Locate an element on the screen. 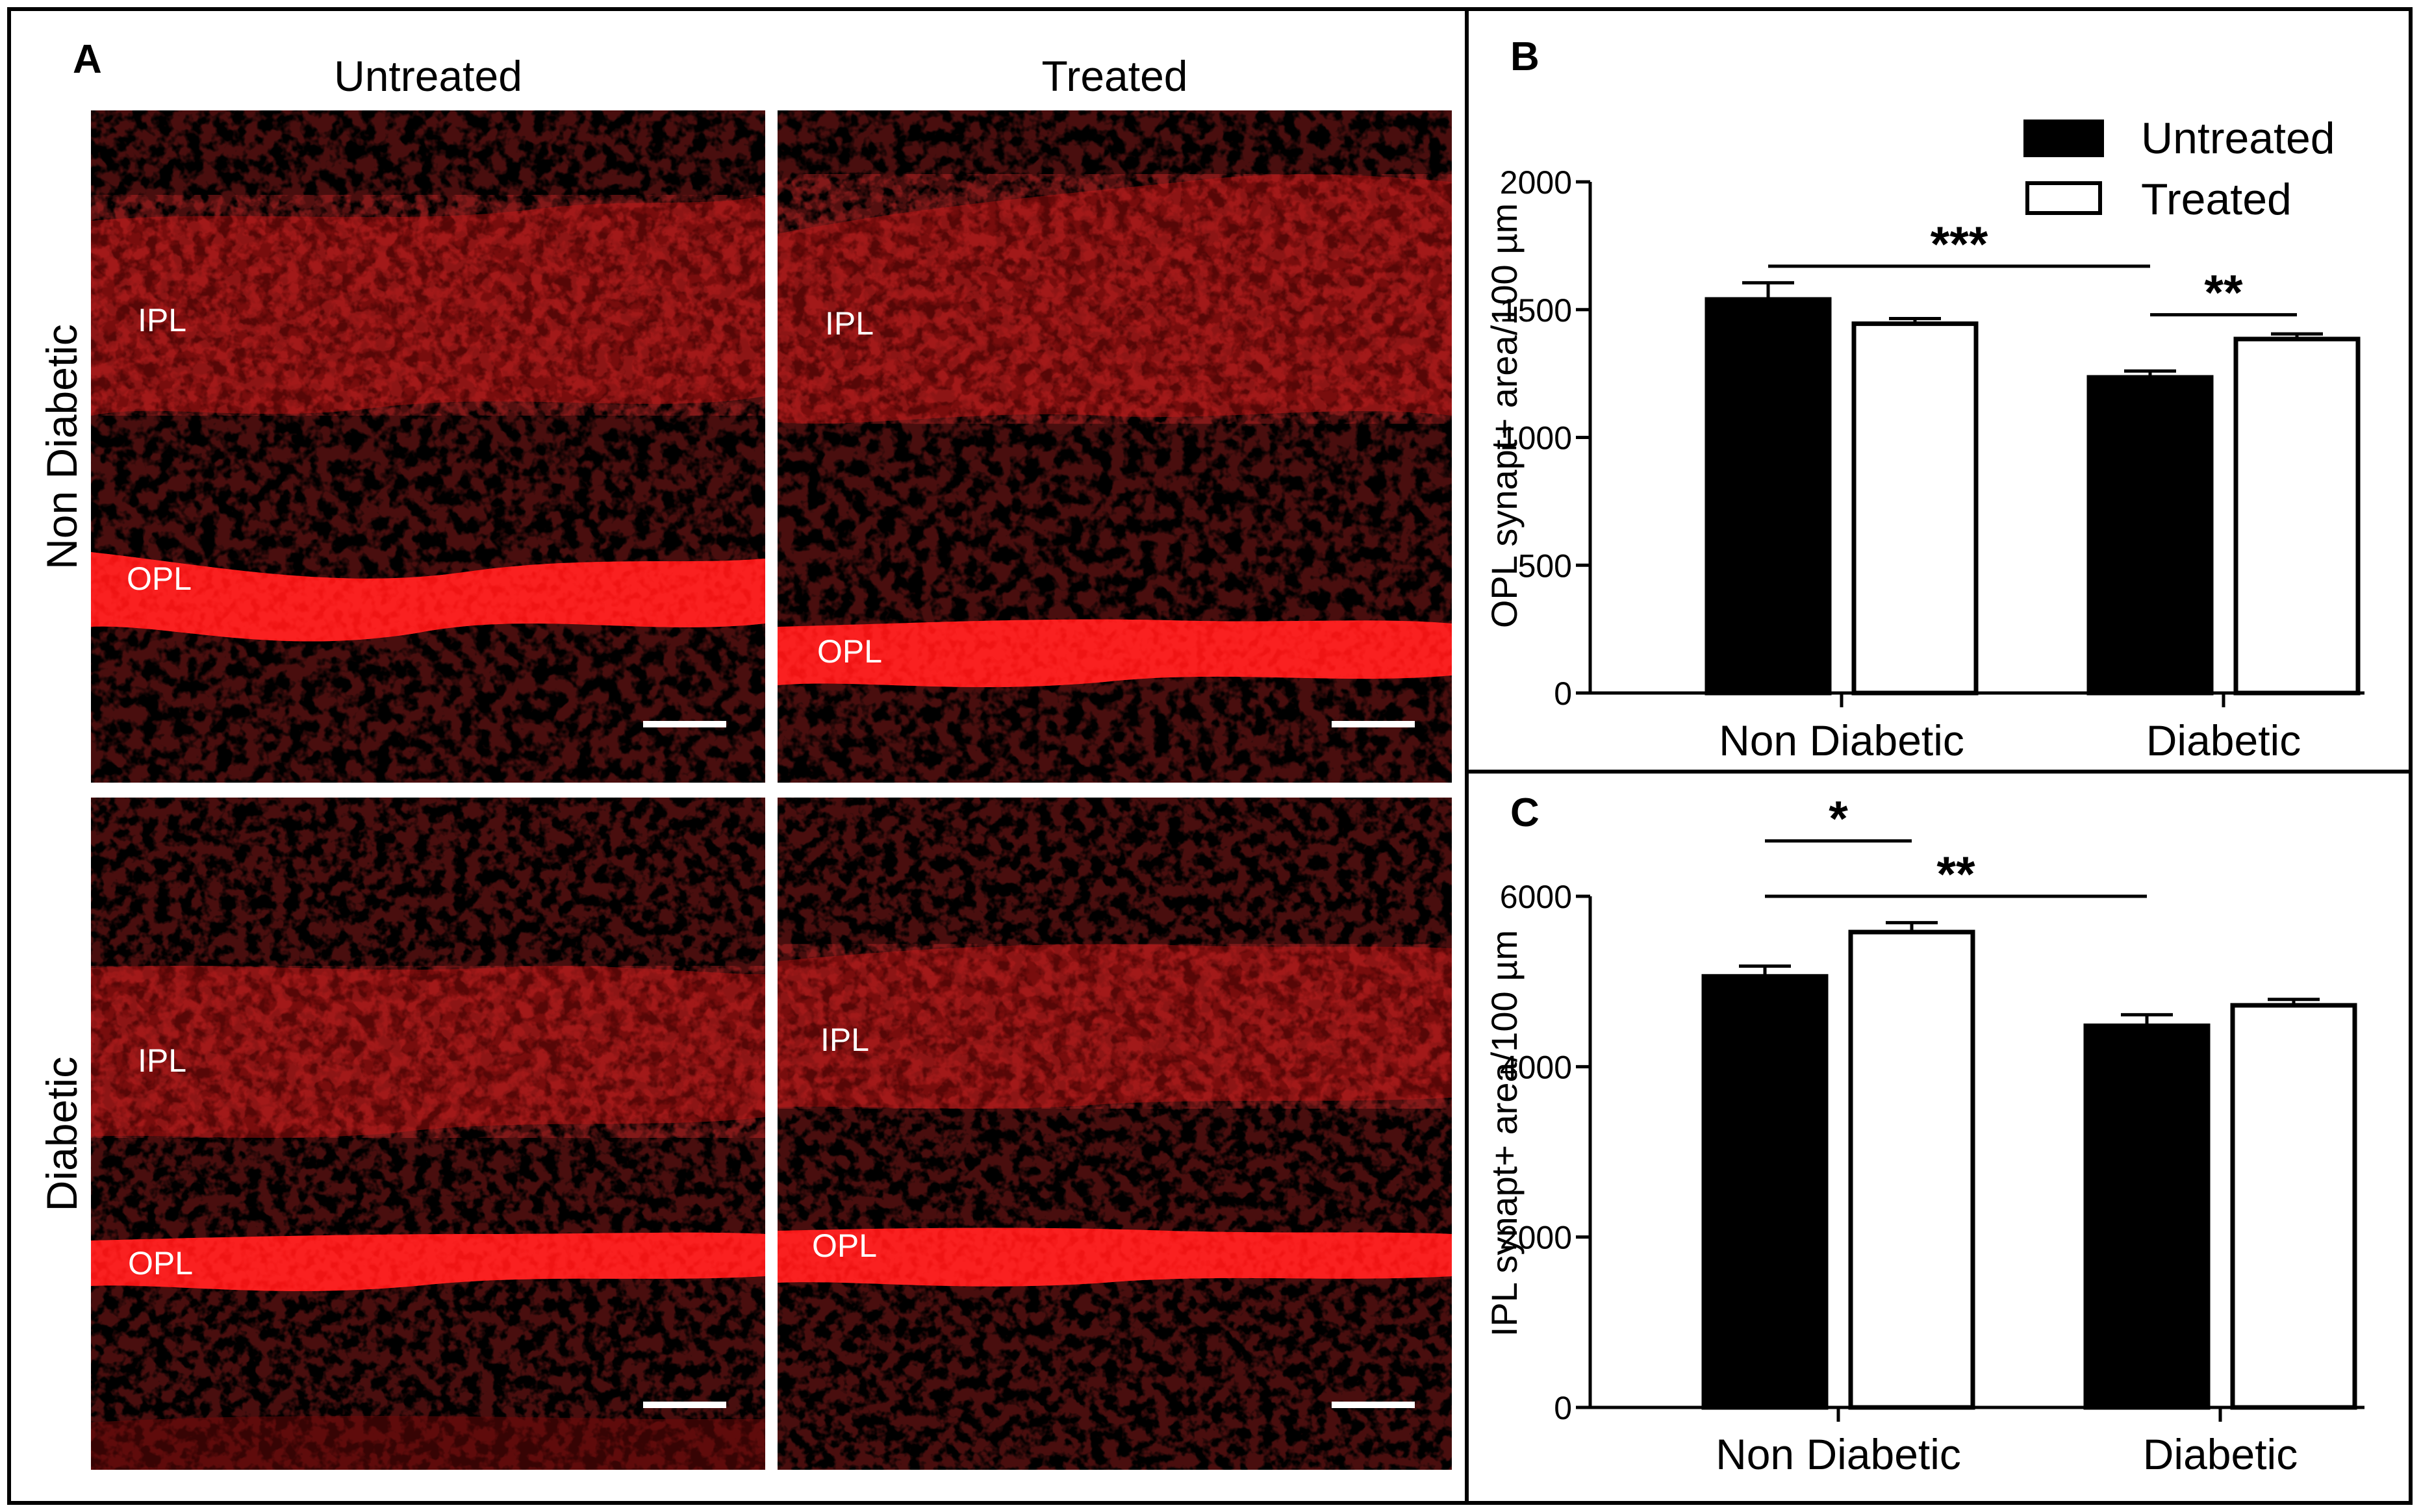 The image size is (2421, 1512). y-tick-label: 500 is located at coordinates (1545, 566).